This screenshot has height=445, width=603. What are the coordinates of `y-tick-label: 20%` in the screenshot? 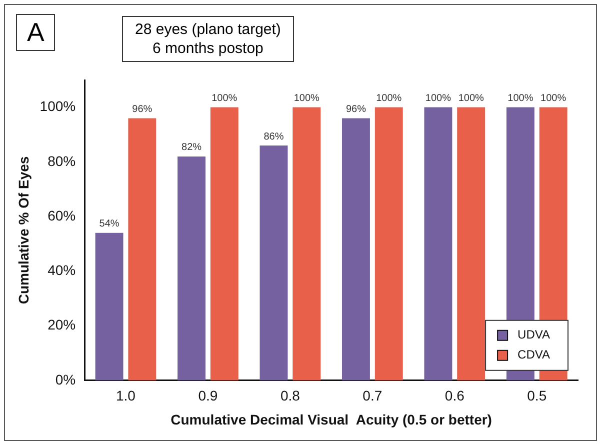 It's located at (62, 324).